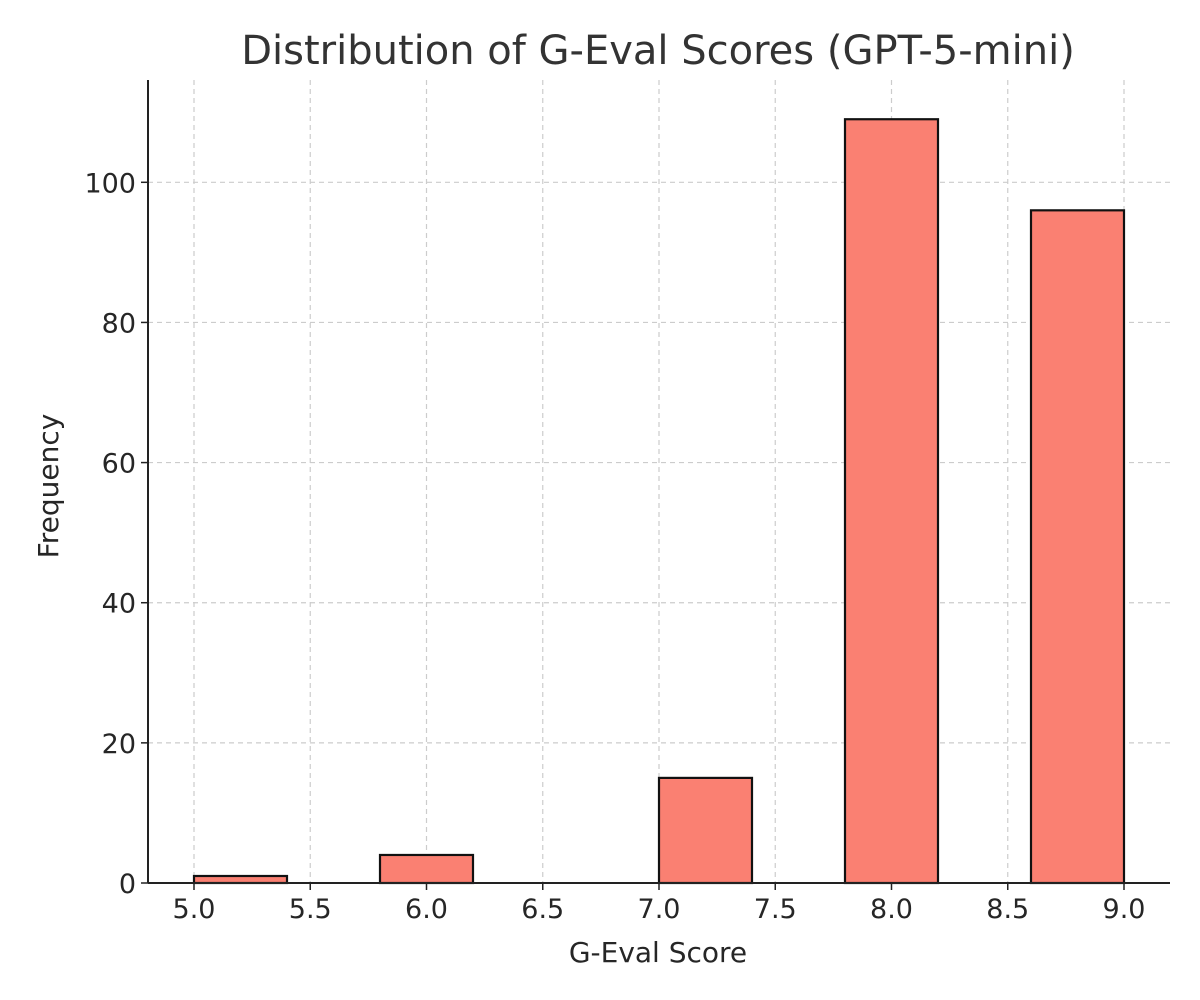 Image resolution: width=1200 pixels, height=1000 pixels. What do you see at coordinates (891, 909) in the screenshot?
I see `x-tick-label: 8.0` at bounding box center [891, 909].